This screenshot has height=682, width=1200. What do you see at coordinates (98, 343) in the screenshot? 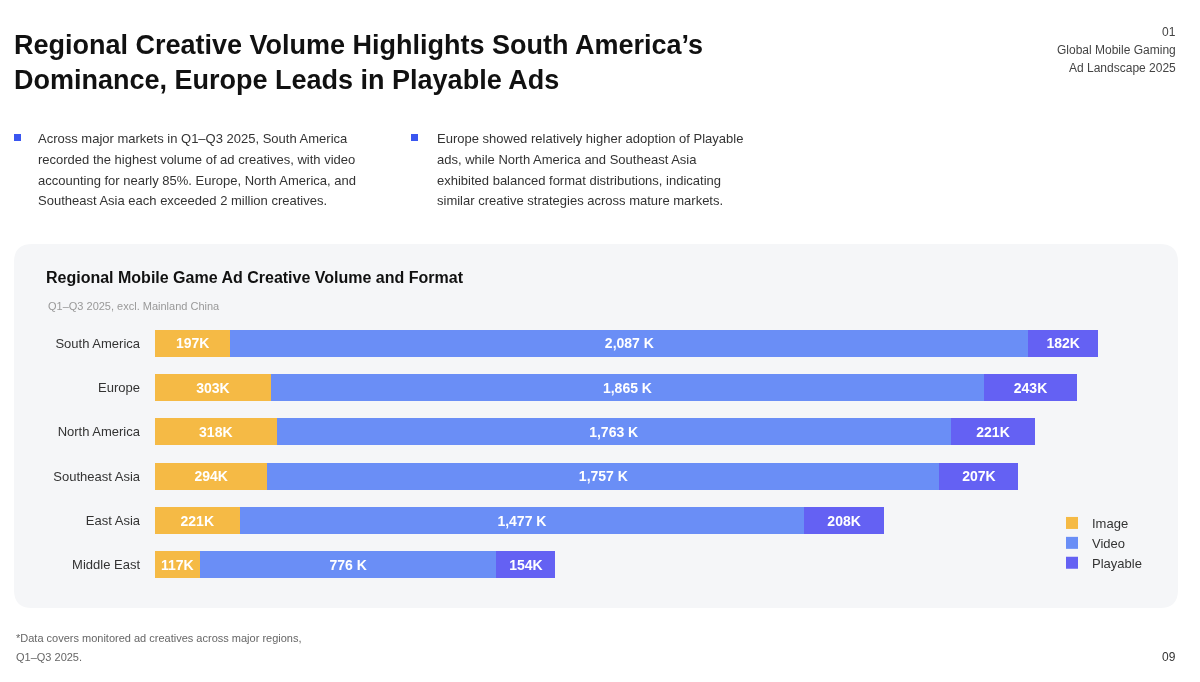
I see `y-tick-label: South America` at bounding box center [98, 343].